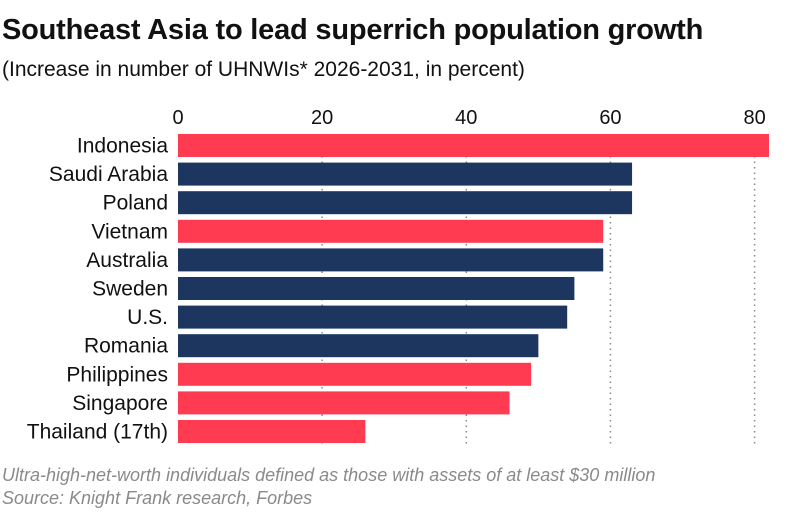 The width and height of the screenshot is (800, 517). I want to click on category-label: Indonesia, so click(122, 146).